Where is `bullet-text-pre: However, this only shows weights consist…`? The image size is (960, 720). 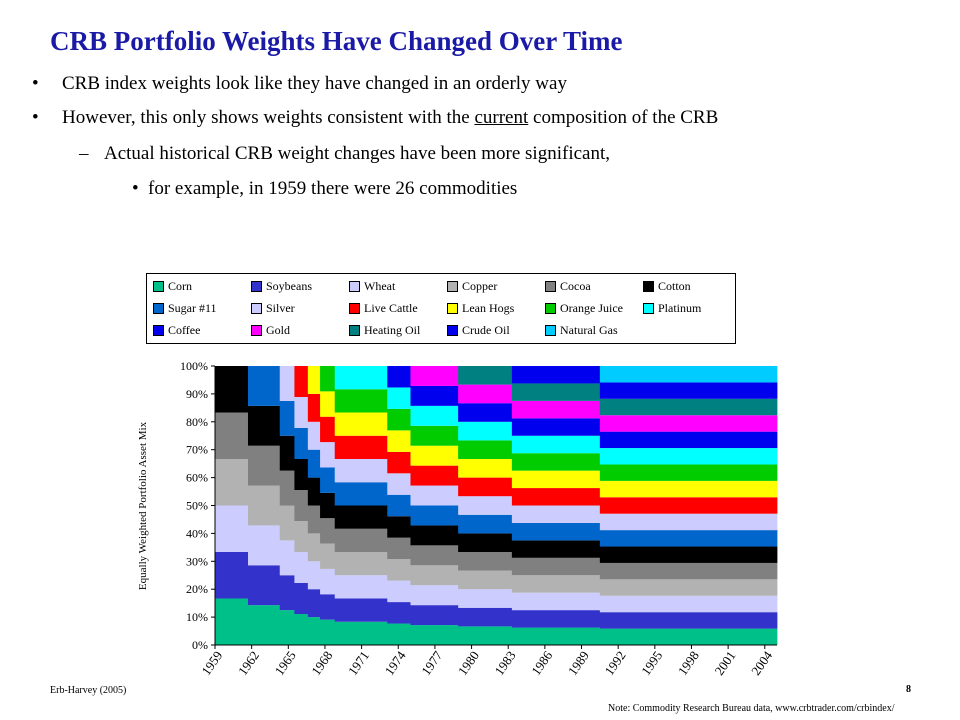
bullet-text-pre: However, this only shows weights consist… is located at coordinates (268, 117).